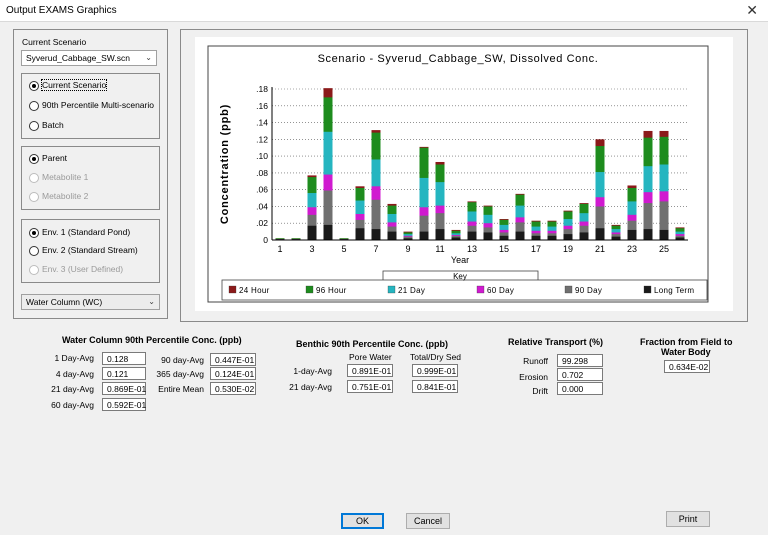  I want to click on fraction-header-line2: Water Body, so click(686, 352).